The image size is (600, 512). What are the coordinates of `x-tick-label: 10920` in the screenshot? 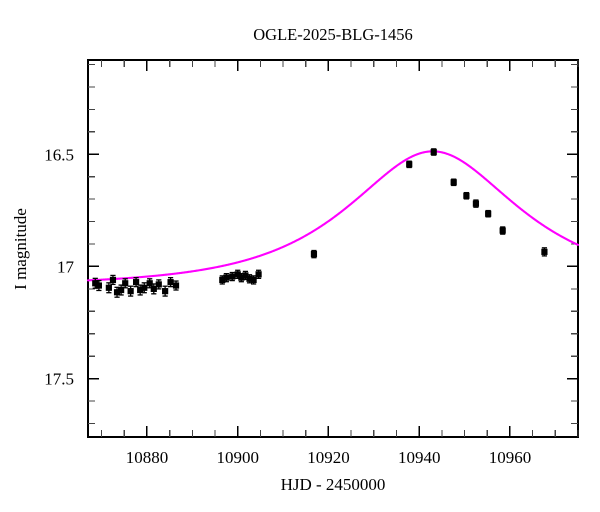 It's located at (328, 457).